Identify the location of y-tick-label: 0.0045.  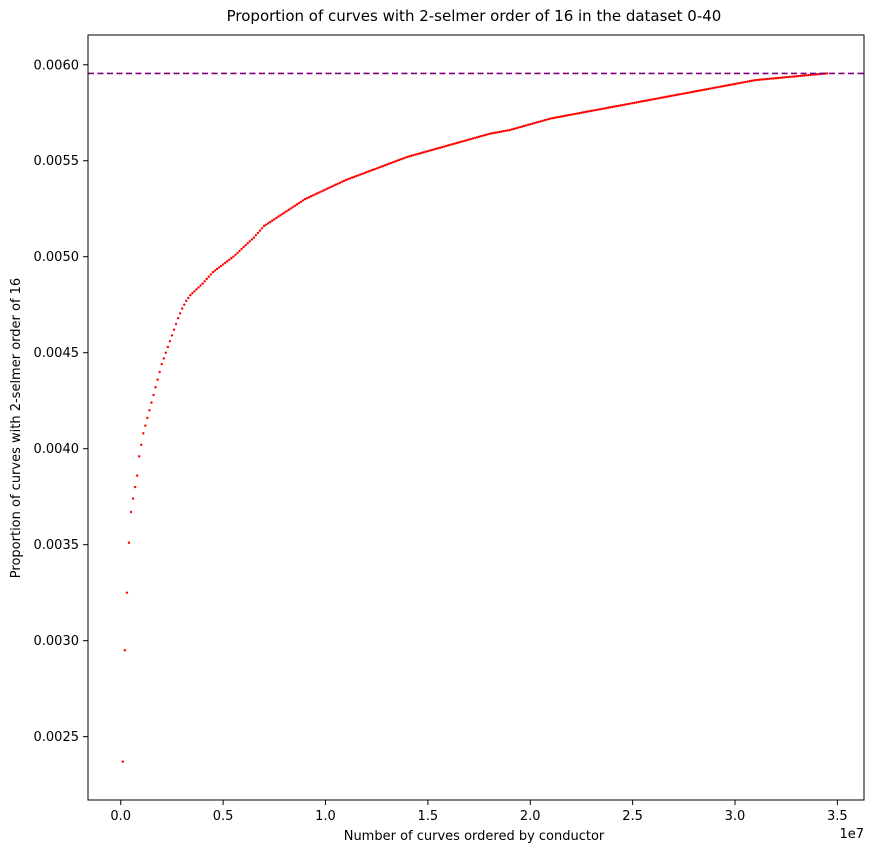
(57, 353).